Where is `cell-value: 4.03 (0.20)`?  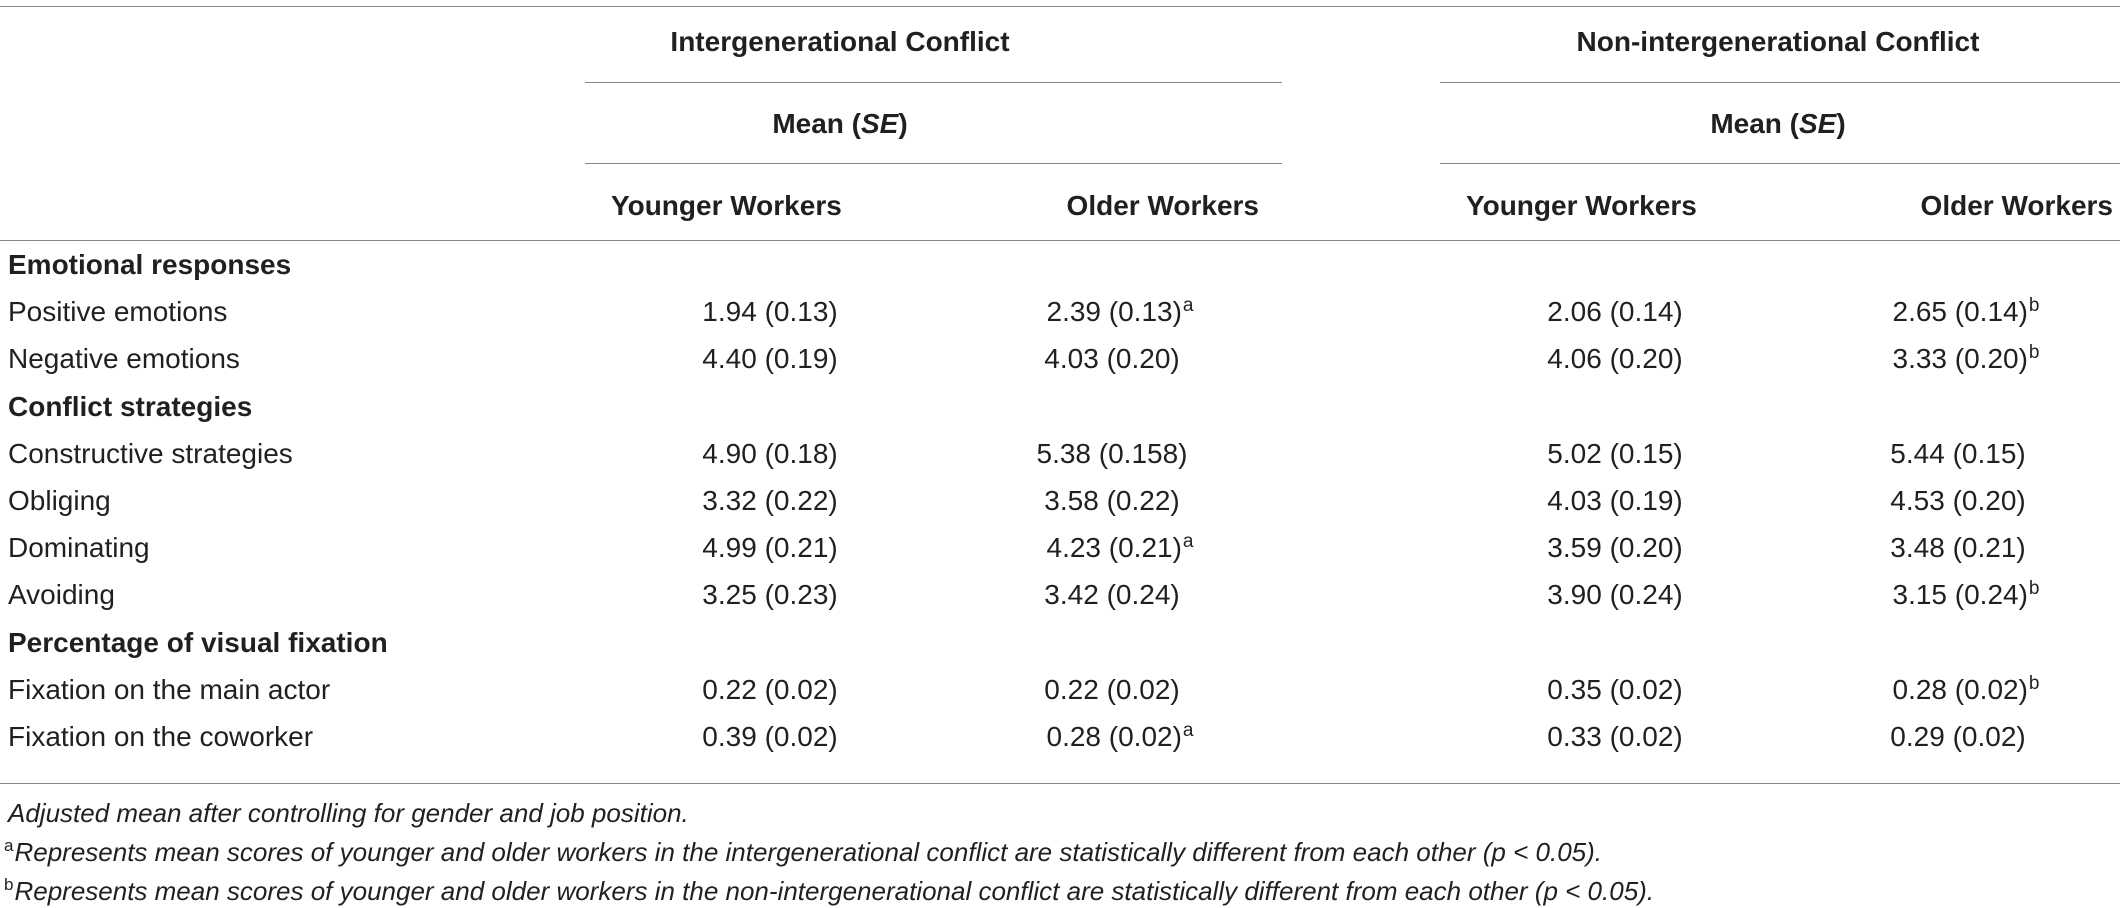 cell-value: 4.03 (0.20) is located at coordinates (1112, 359).